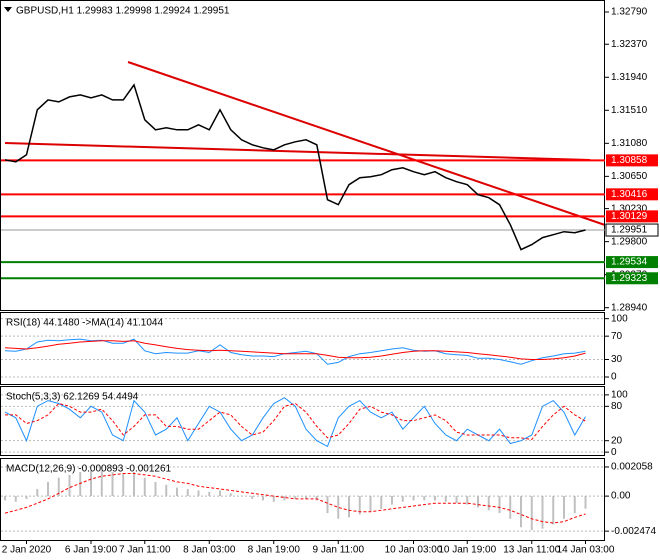 The height and width of the screenshot is (560, 660). I want to click on level-label: 1.30129, so click(629, 216).